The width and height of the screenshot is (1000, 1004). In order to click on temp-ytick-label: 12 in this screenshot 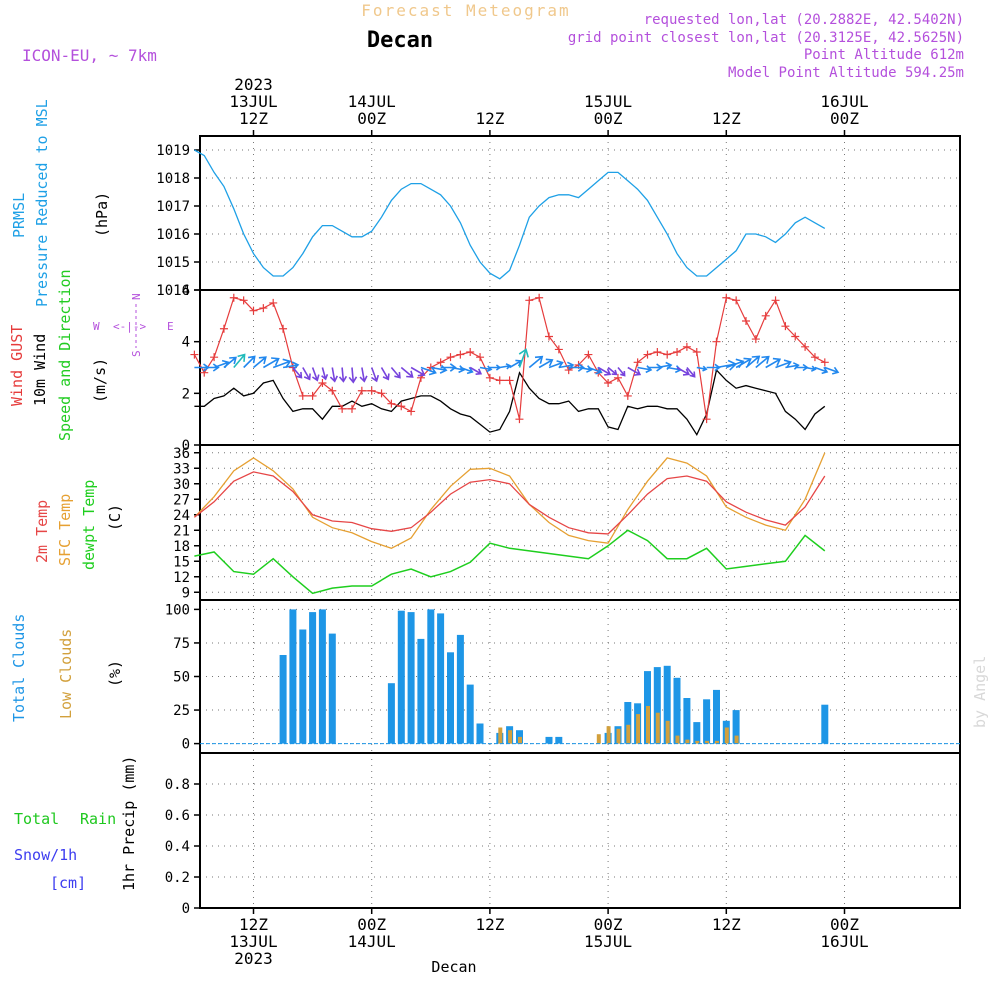, I will do `click(181, 578)`.